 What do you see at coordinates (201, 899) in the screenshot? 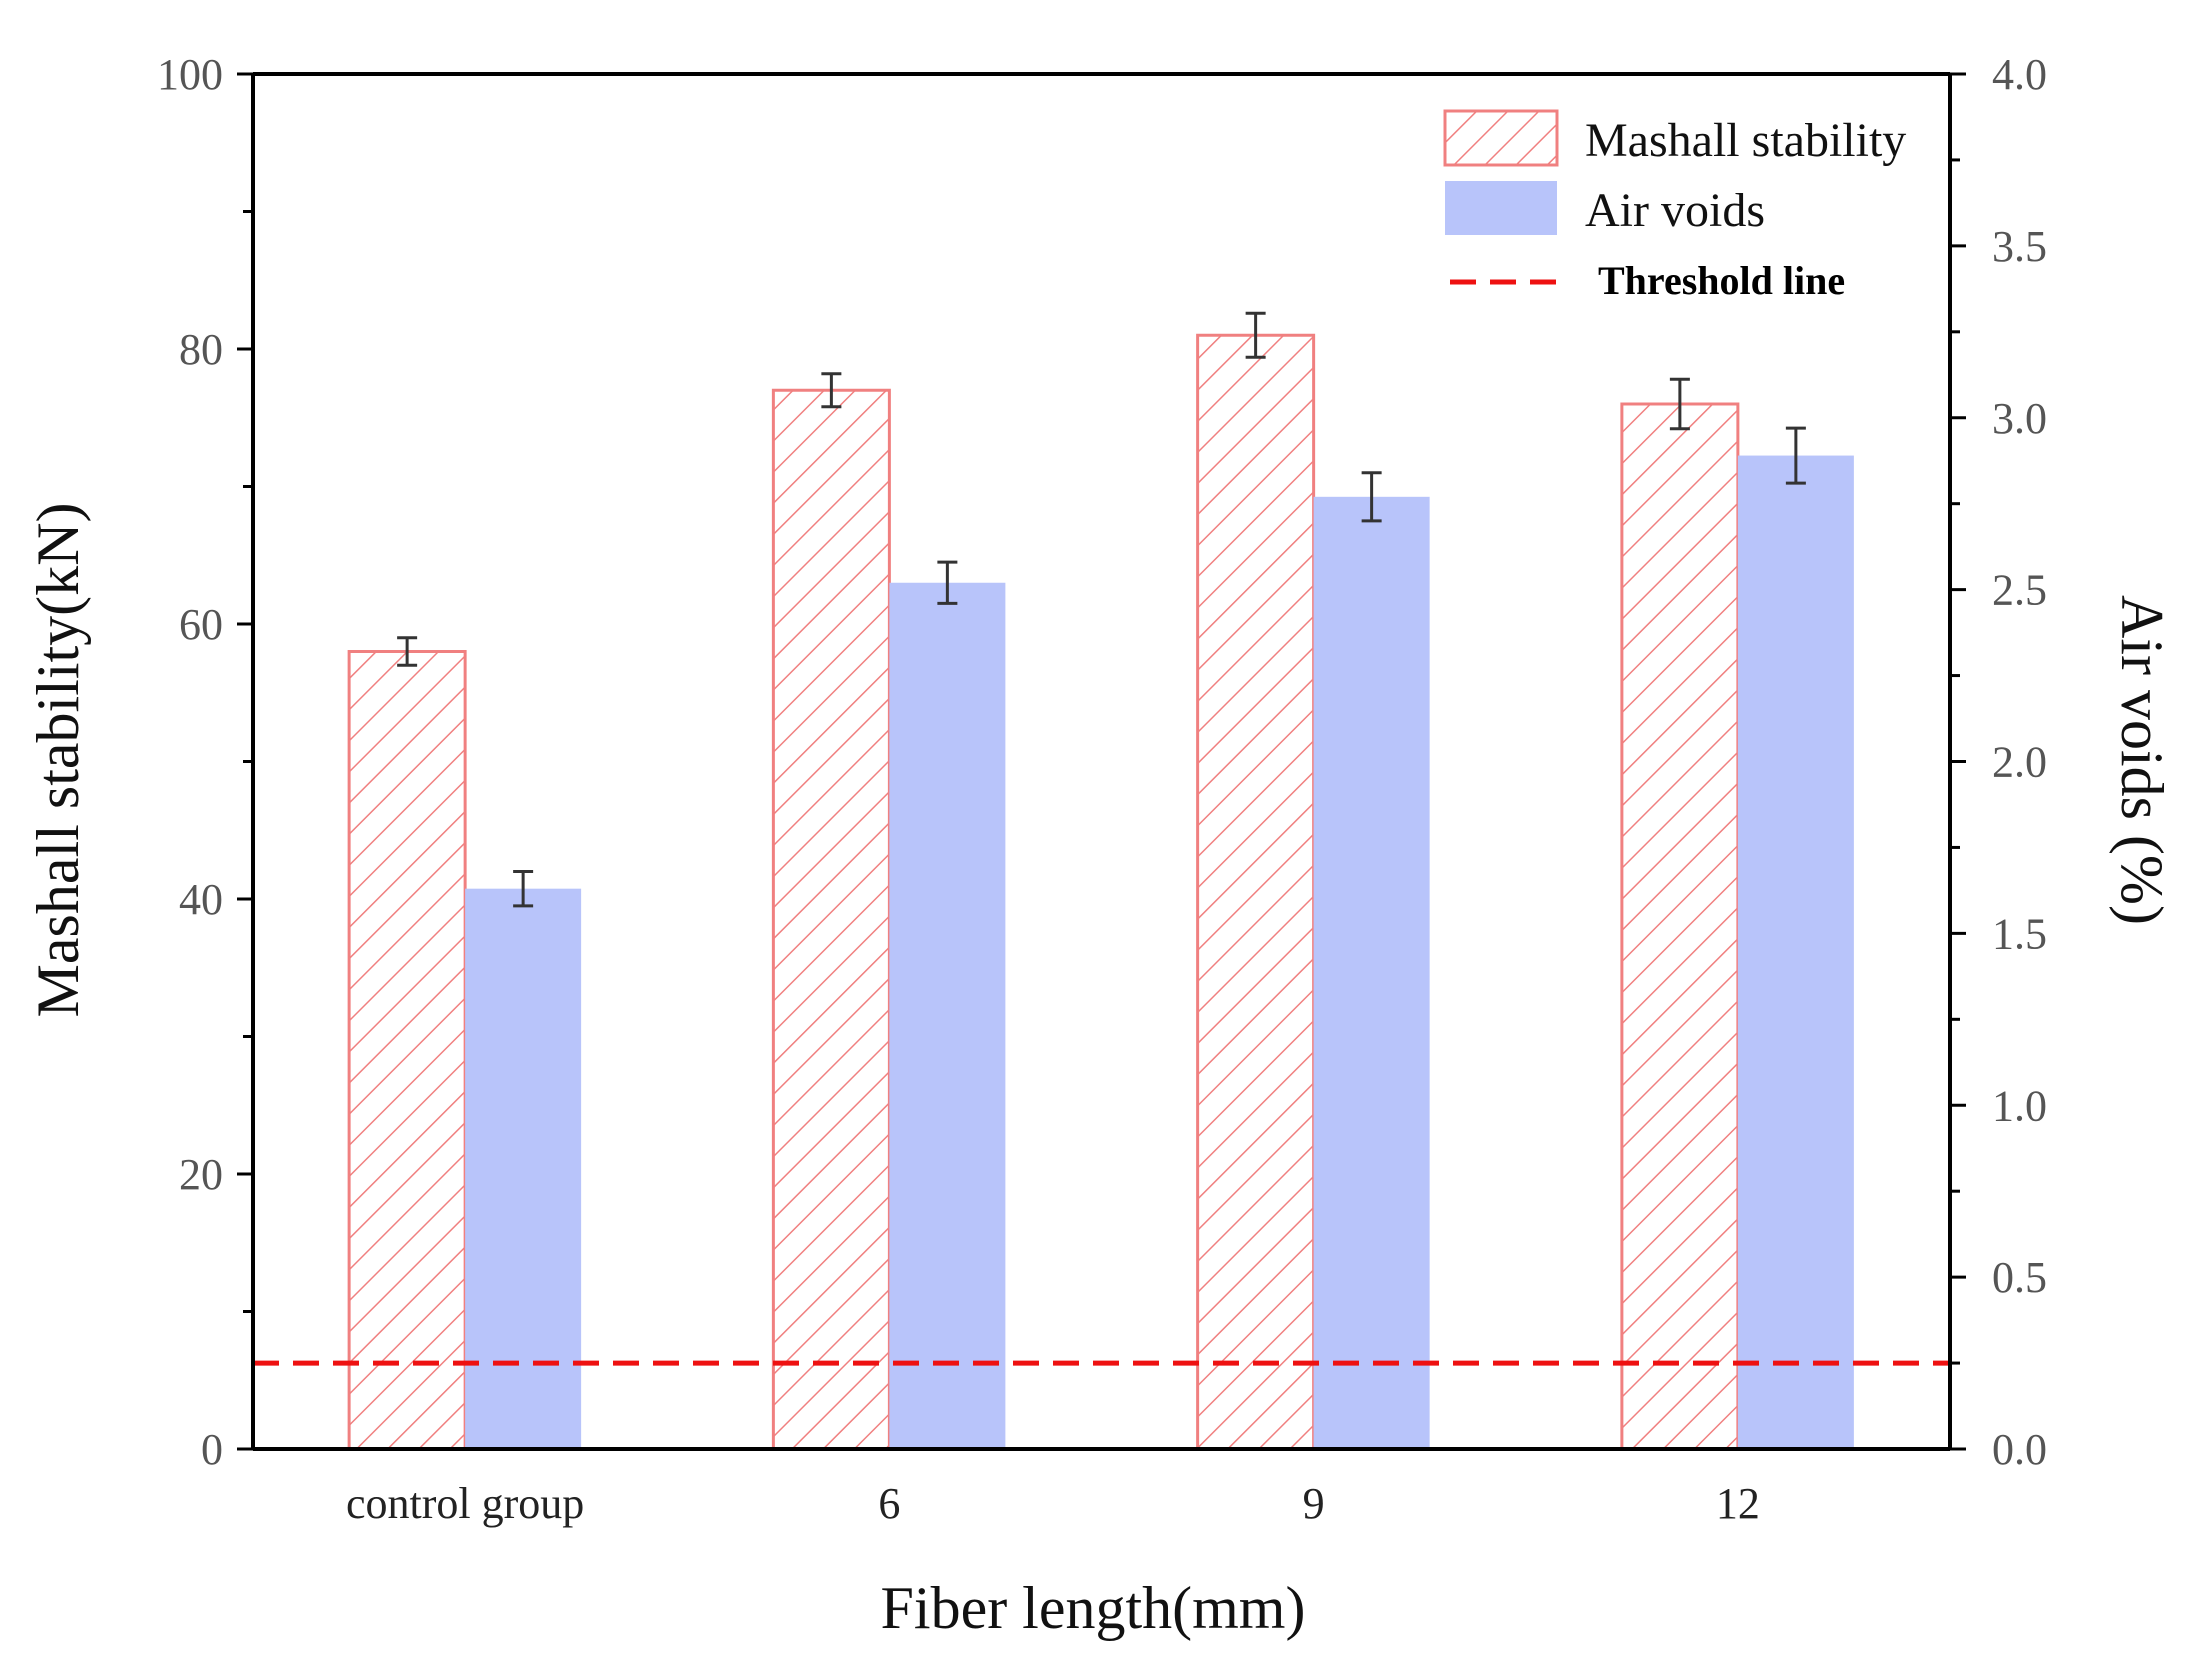
I see `y-left-tick-label-40: 40` at bounding box center [201, 899].